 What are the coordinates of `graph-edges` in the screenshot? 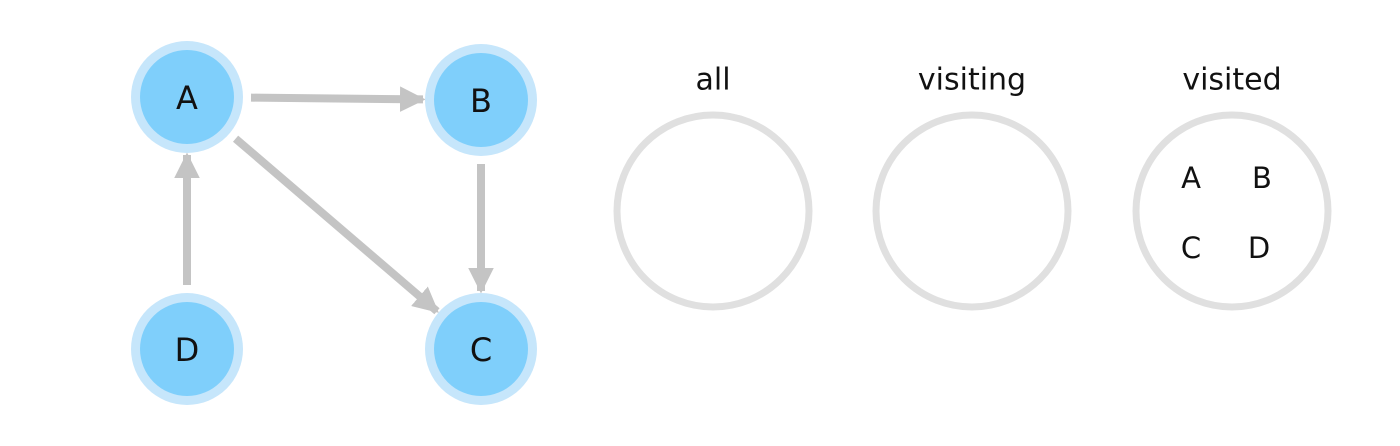 It's located at (334, 200).